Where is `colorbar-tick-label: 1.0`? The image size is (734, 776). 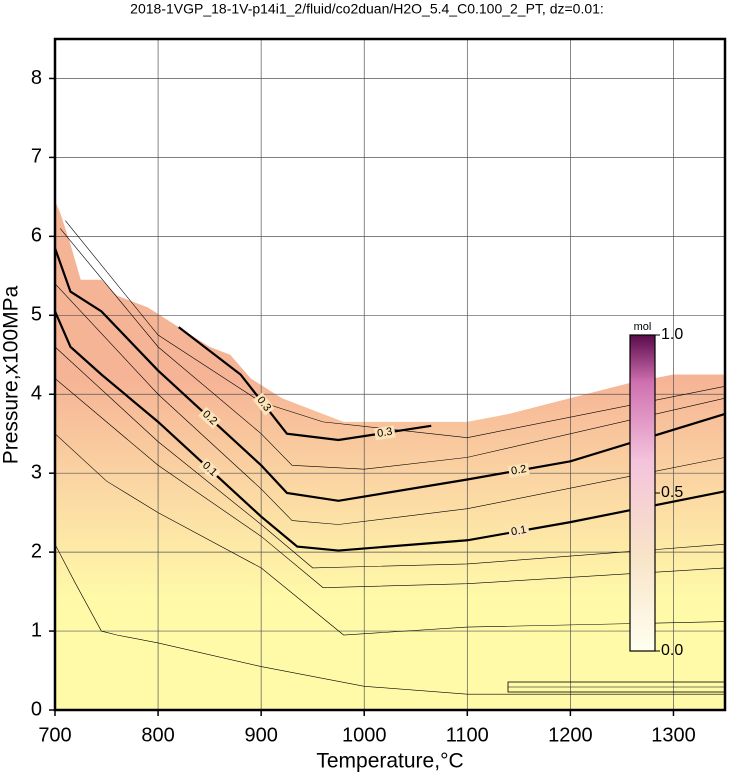 colorbar-tick-label: 1.0 is located at coordinates (672, 334).